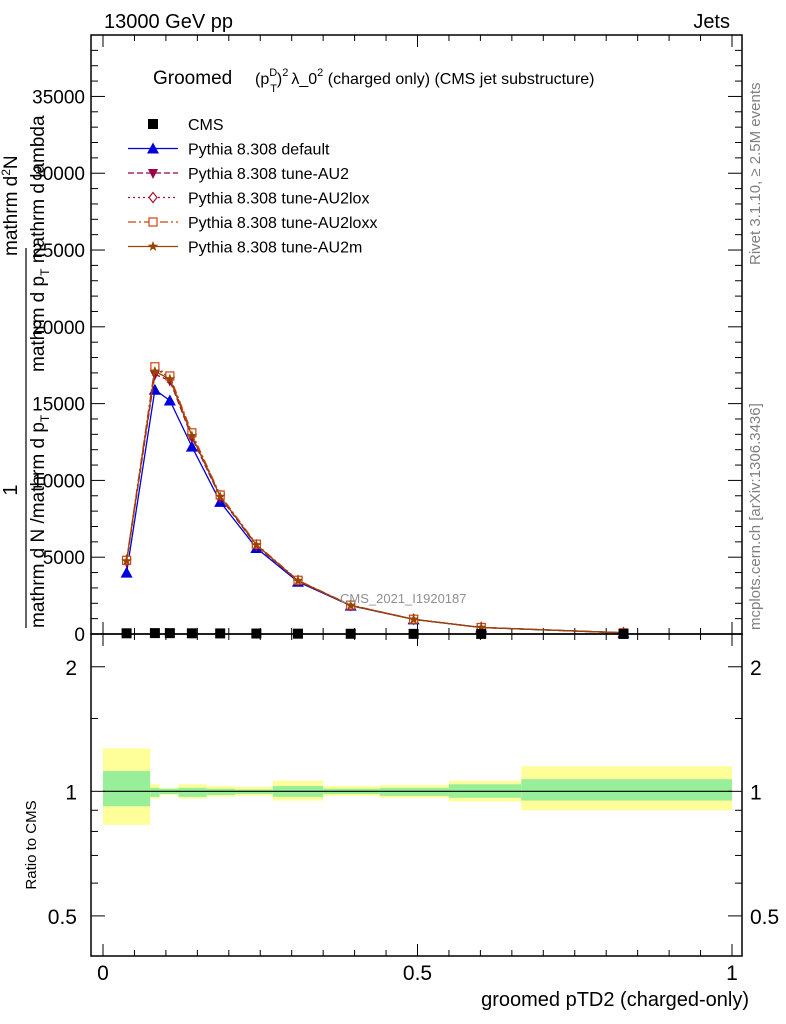 The height and width of the screenshot is (1024, 786). I want to click on main-ytick-label: 10000, so click(58, 481).